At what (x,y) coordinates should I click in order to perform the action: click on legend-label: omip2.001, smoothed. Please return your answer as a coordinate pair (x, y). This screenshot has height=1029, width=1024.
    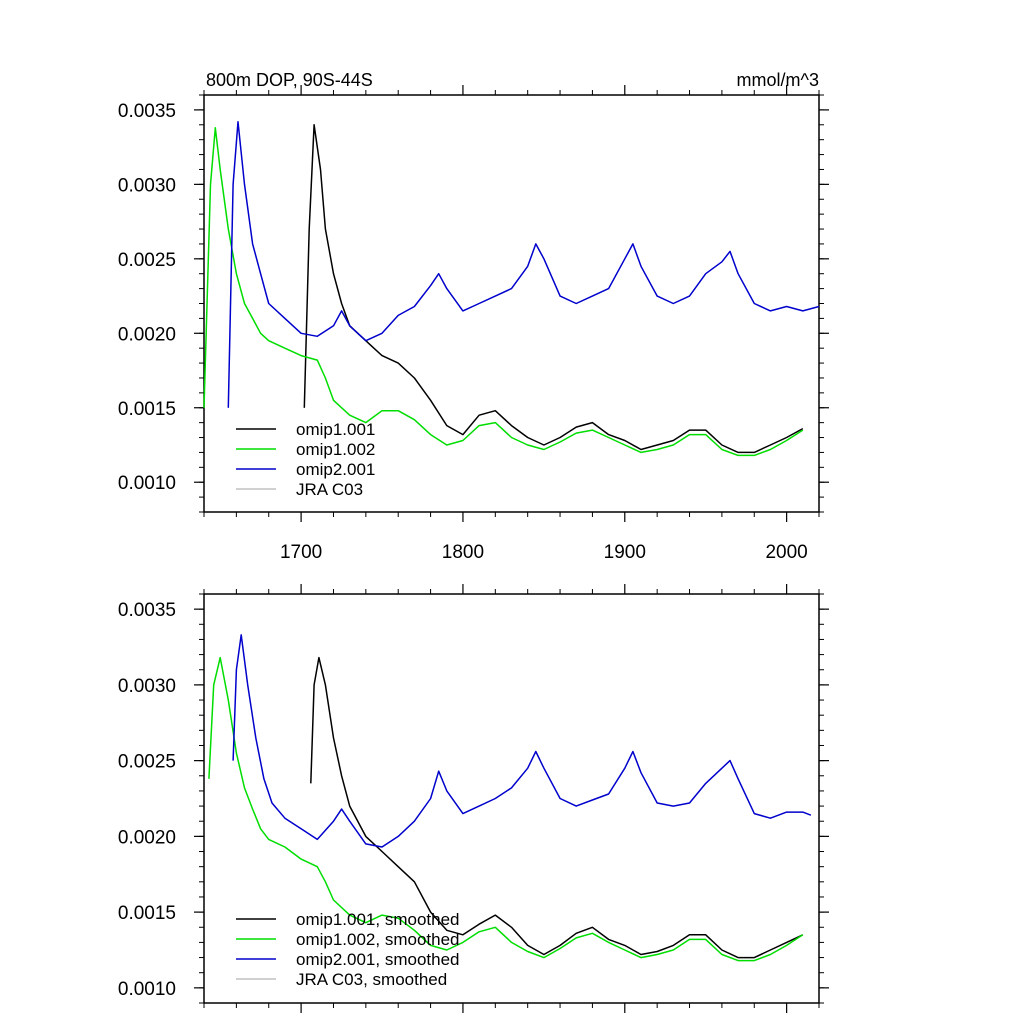
    Looking at the image, I should click on (378, 959).